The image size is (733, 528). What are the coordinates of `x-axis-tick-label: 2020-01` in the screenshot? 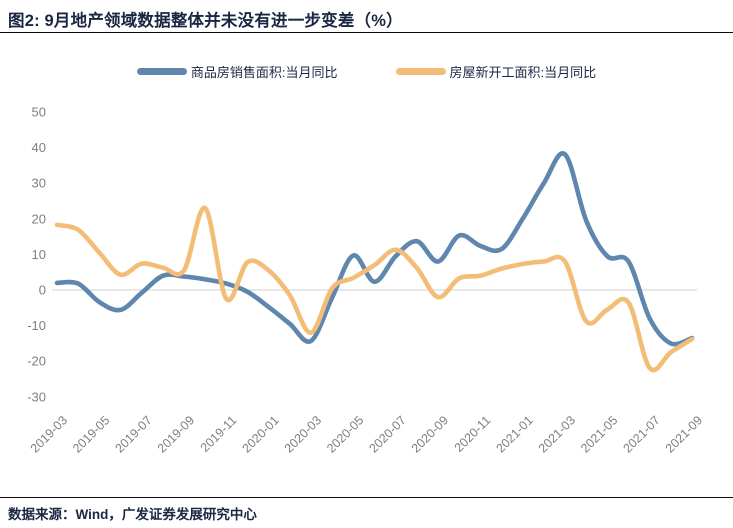 It's located at (260, 434).